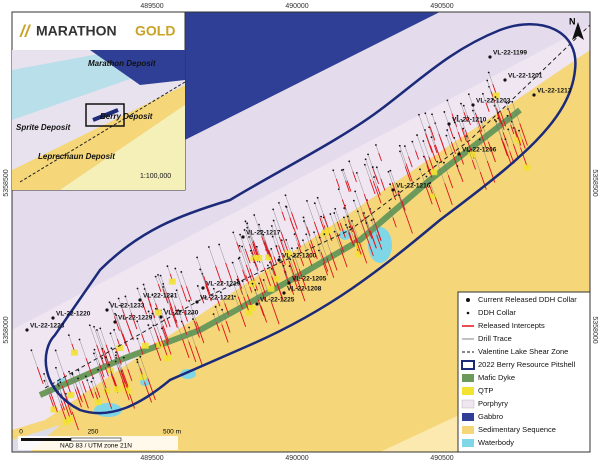 The image size is (600, 469). Describe the element at coordinates (181, 313) in the screenshot. I see `drill-hole-label: VL-22-1230` at that location.